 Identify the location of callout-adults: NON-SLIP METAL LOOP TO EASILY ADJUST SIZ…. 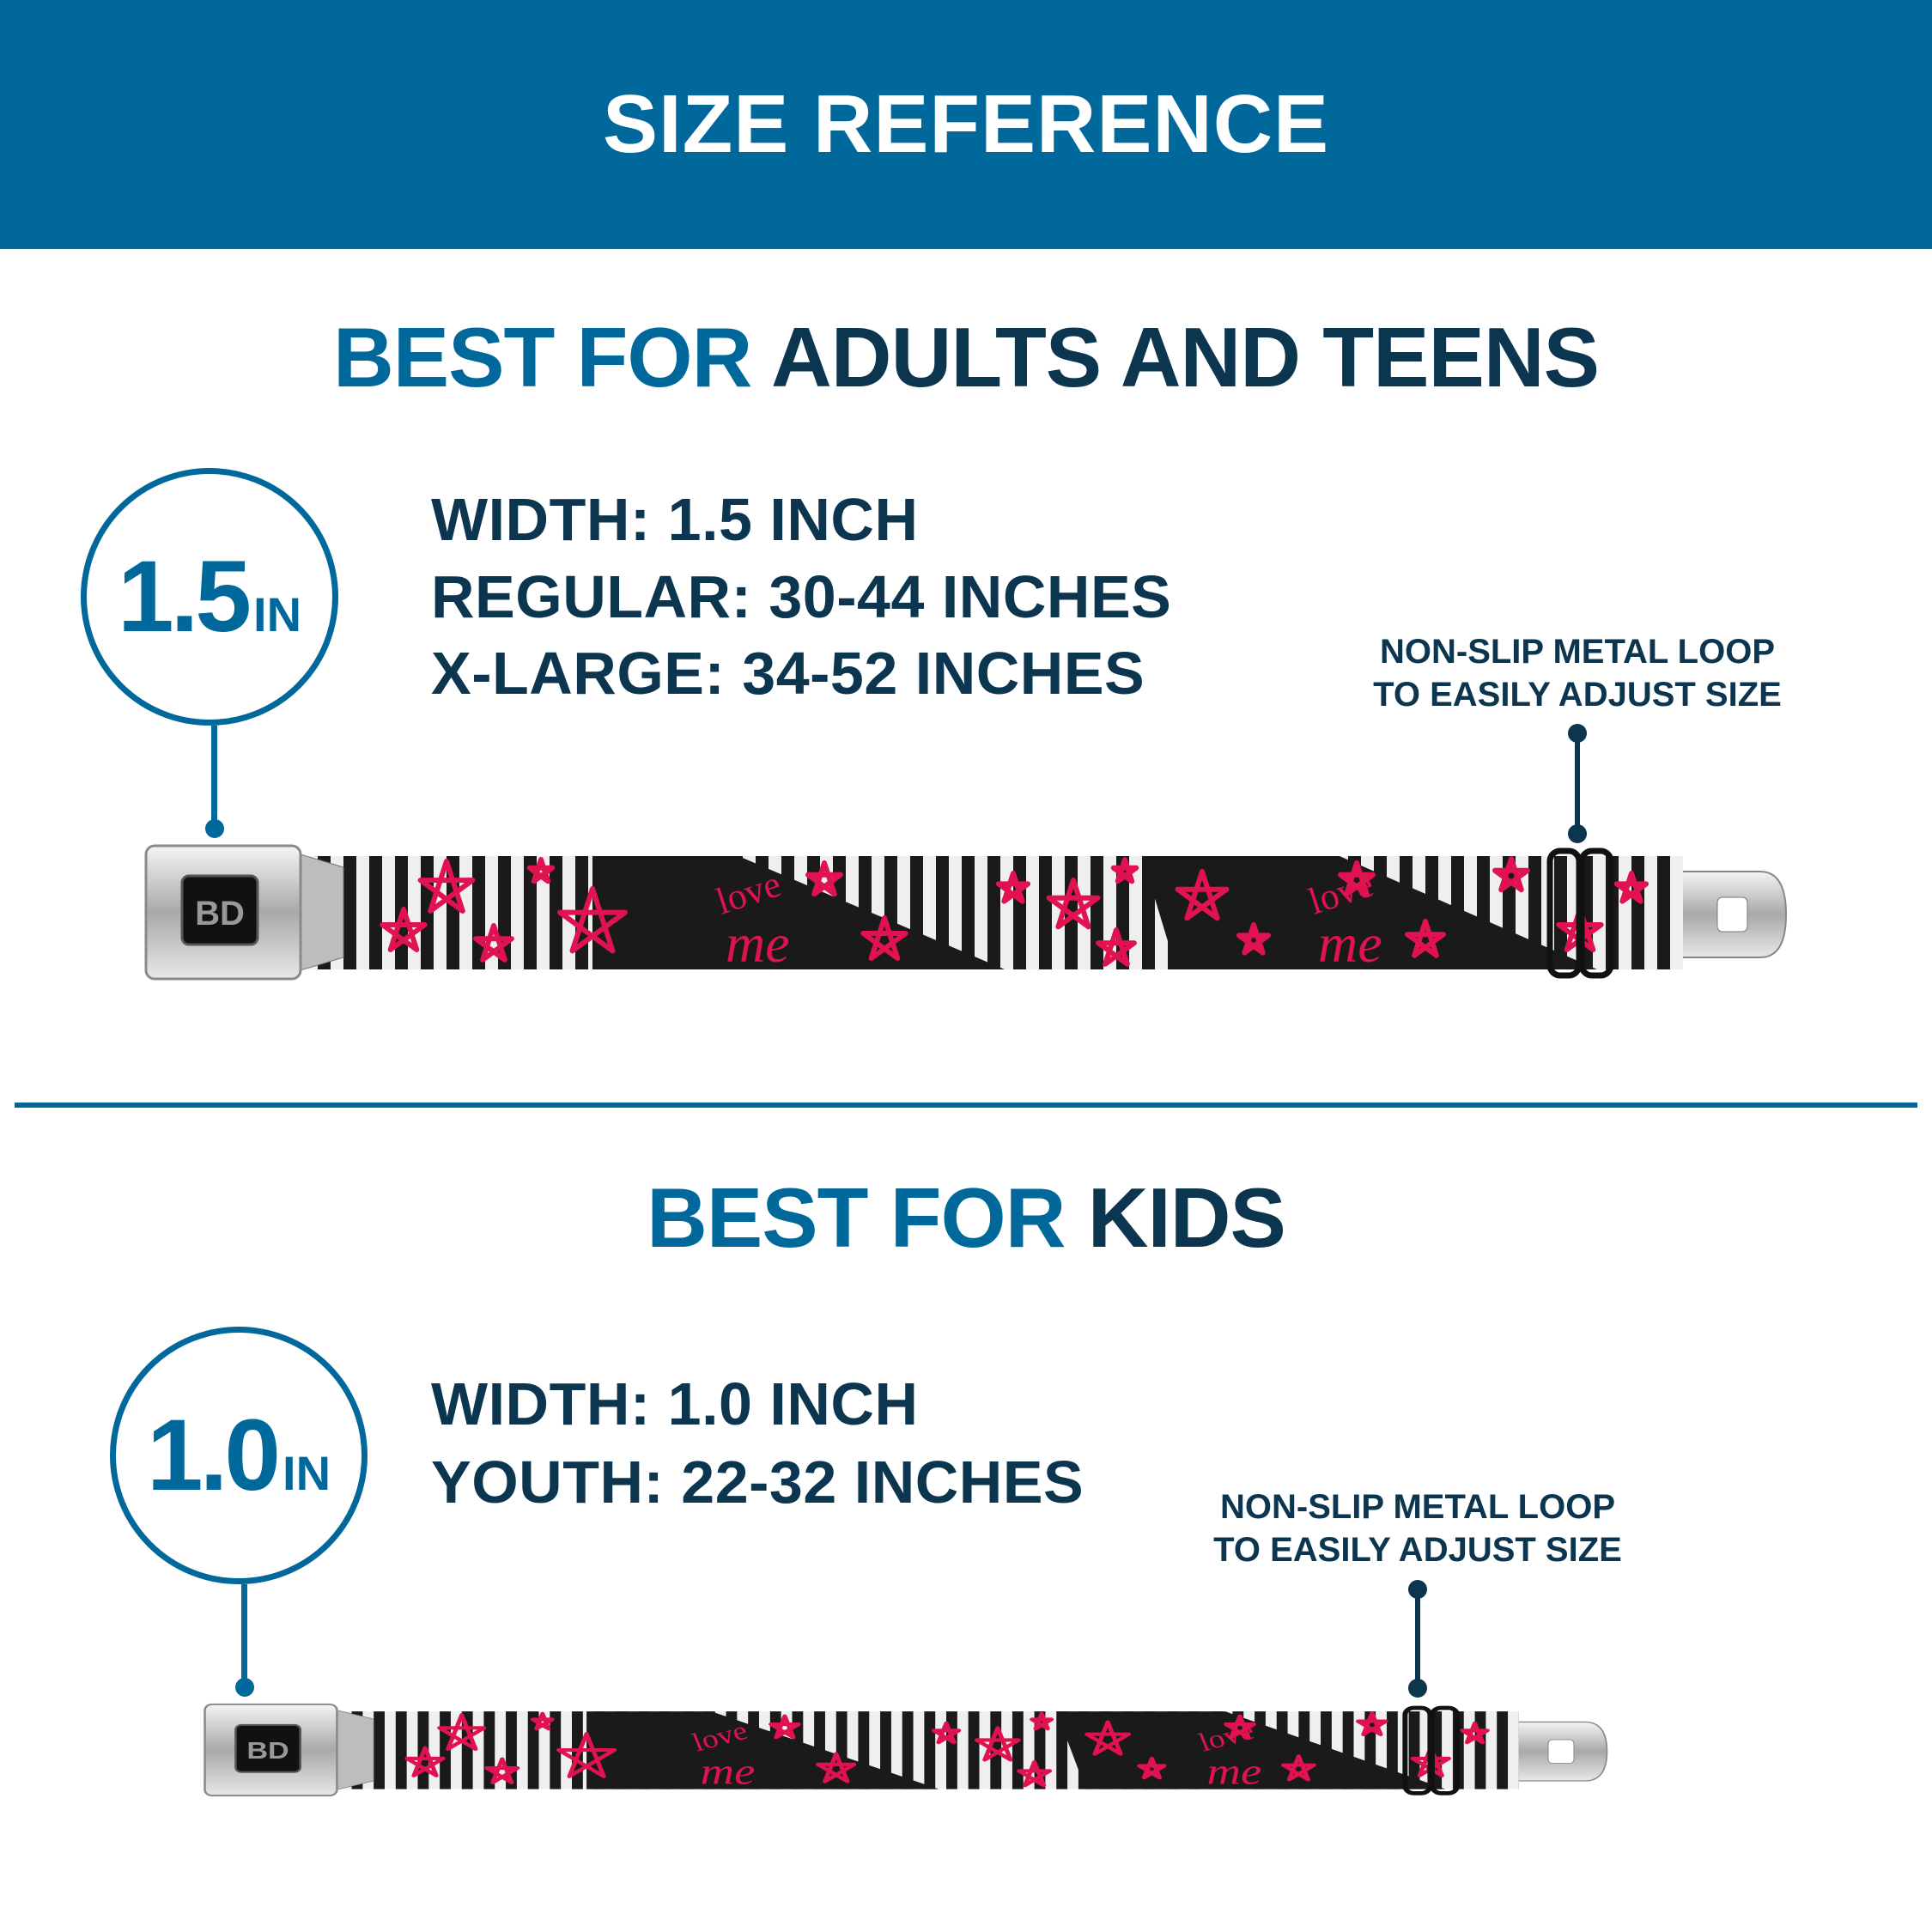
(1577, 673).